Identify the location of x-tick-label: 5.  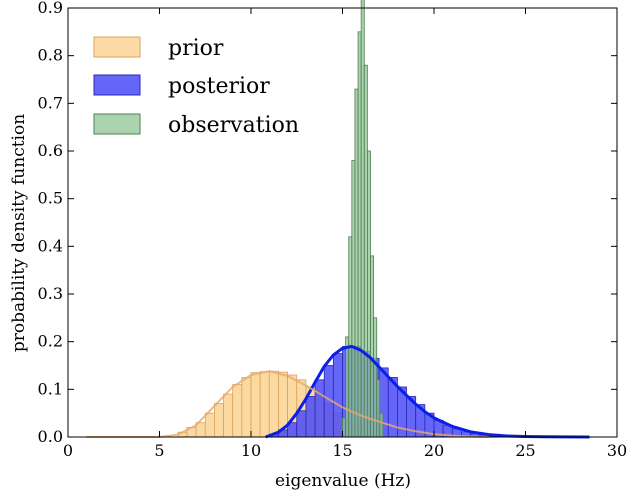
(159, 450).